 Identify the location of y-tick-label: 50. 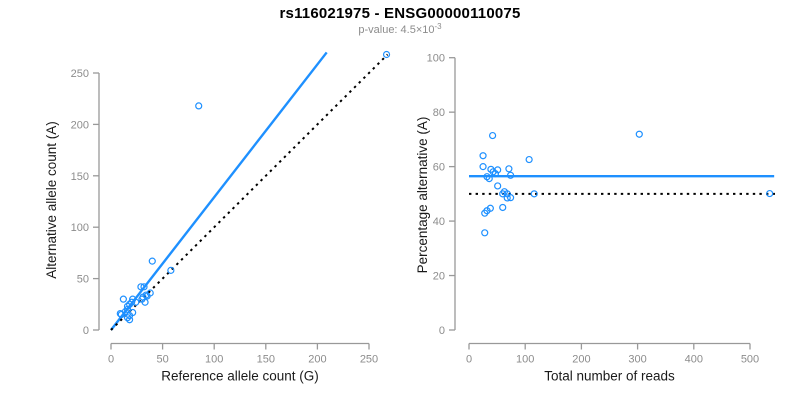
(83, 280).